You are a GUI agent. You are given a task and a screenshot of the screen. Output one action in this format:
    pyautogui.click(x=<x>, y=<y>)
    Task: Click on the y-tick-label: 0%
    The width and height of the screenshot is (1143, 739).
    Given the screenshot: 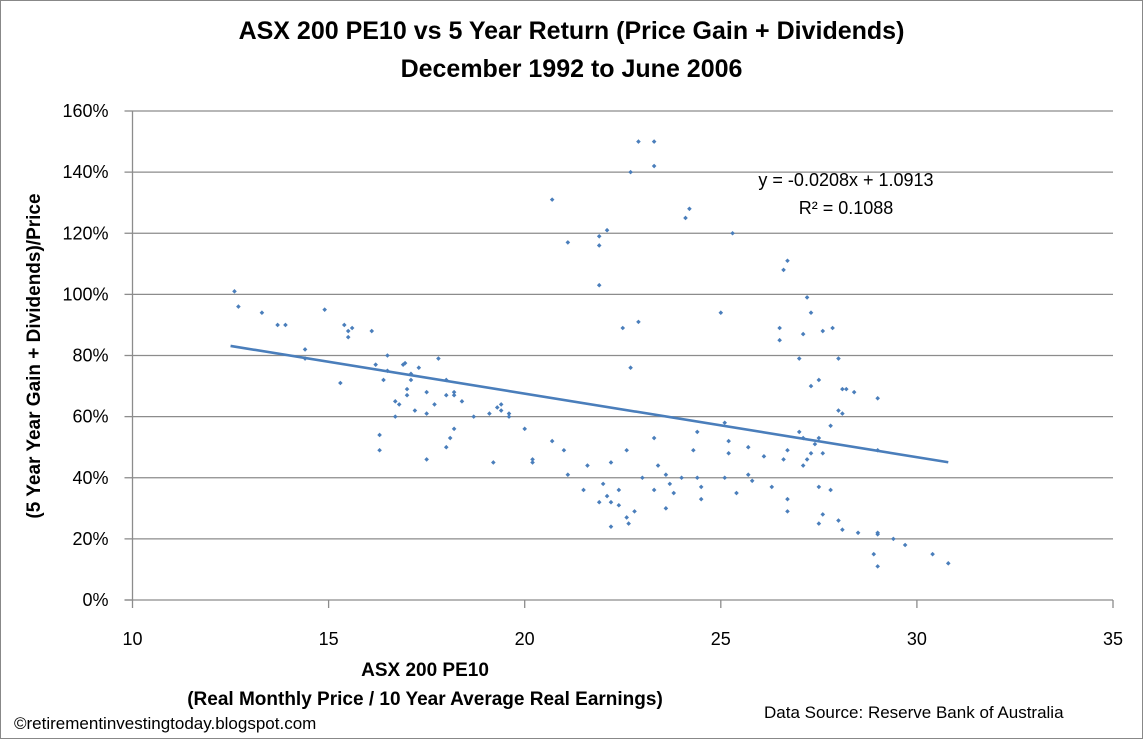 What is the action you would take?
    pyautogui.click(x=95, y=600)
    